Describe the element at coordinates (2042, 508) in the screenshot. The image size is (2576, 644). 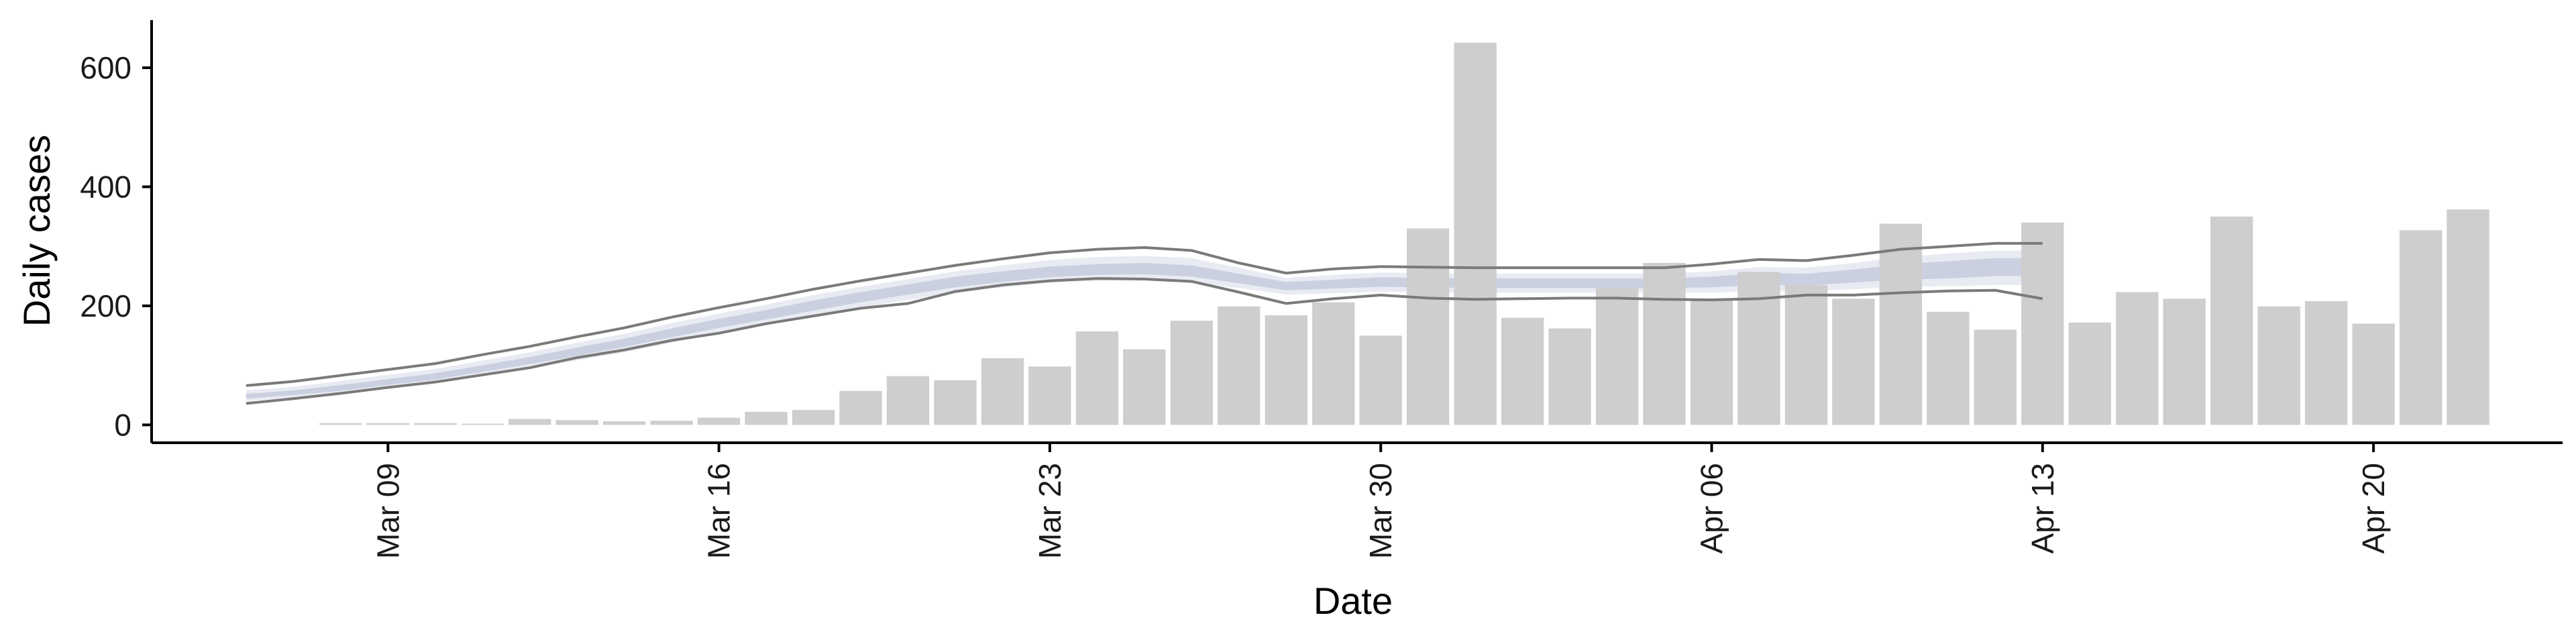
I see `x-tick-label-2020-04-13: Apr 13` at that location.